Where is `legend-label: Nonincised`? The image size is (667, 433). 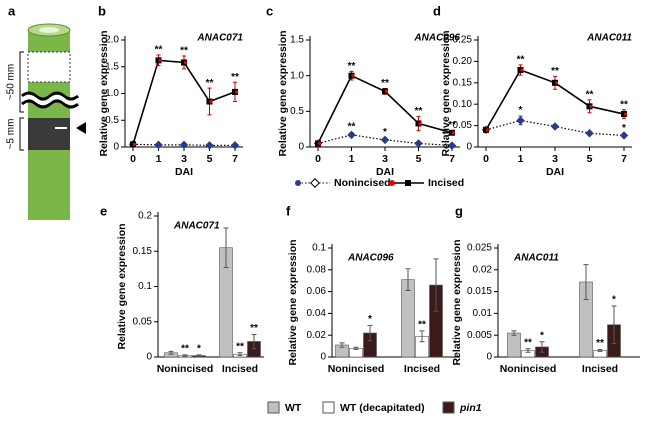
legend-label: Nonincised is located at coordinates (362, 183).